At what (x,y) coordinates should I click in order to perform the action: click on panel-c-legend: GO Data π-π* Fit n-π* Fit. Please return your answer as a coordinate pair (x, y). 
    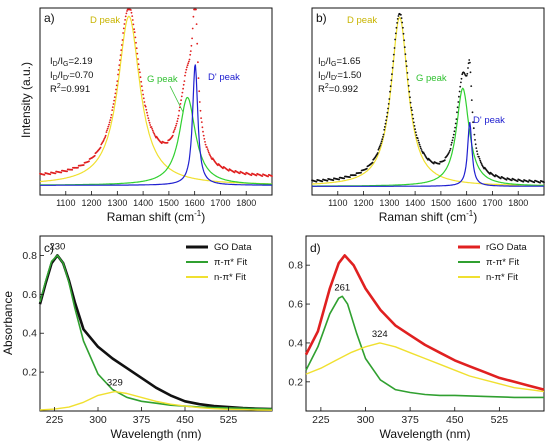
    Looking at the image, I should click on (219, 262).